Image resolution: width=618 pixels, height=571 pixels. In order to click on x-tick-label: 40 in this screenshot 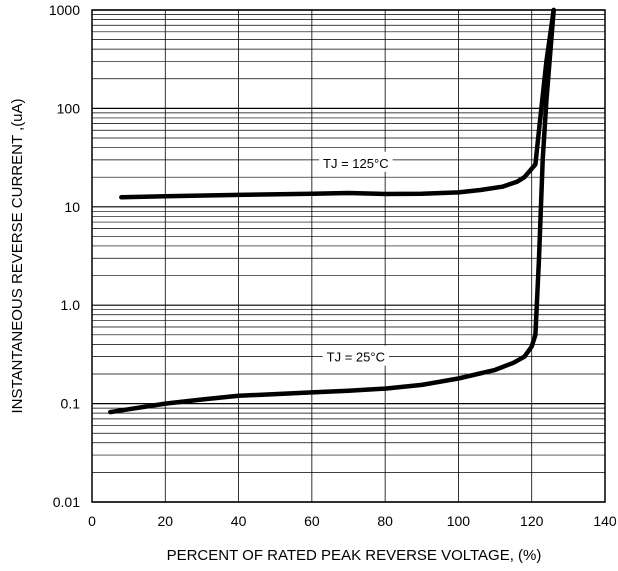, I will do `click(239, 521)`.